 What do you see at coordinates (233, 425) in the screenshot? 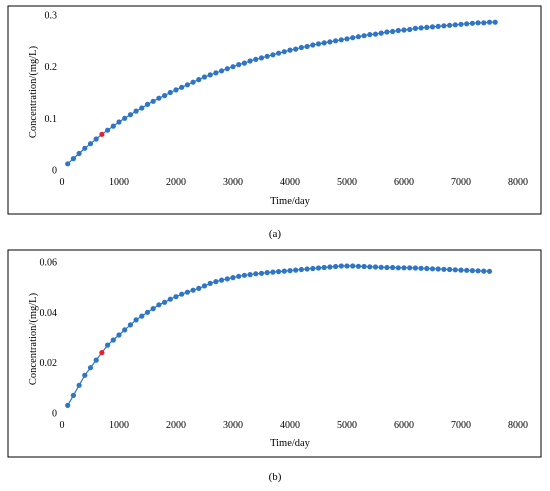
I see `chart-b-xtick-label: 3000` at bounding box center [233, 425].